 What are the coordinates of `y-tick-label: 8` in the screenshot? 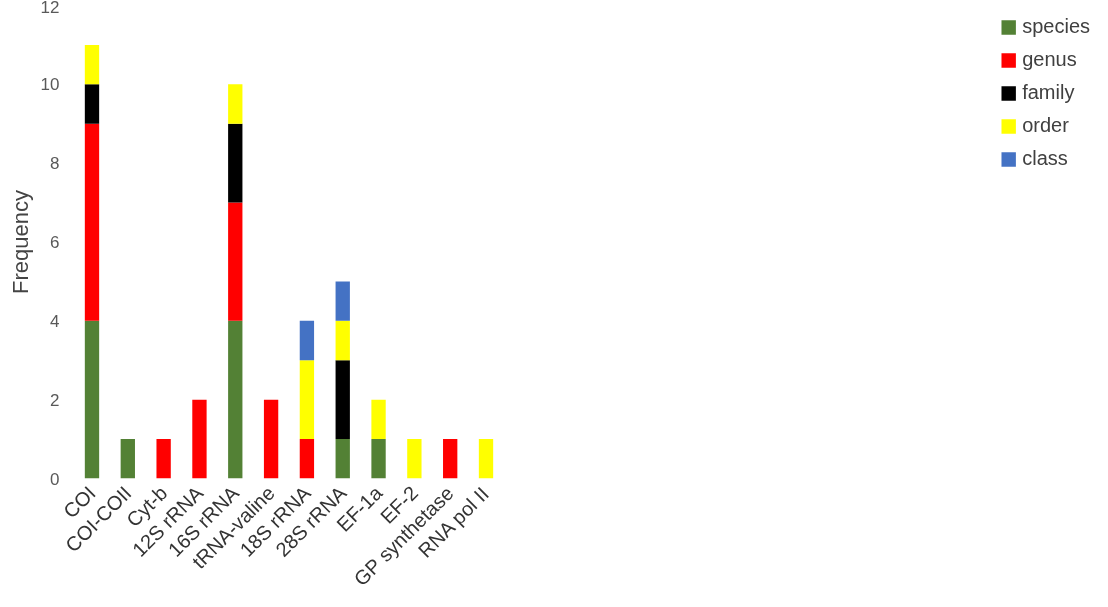 It's located at (55, 164).